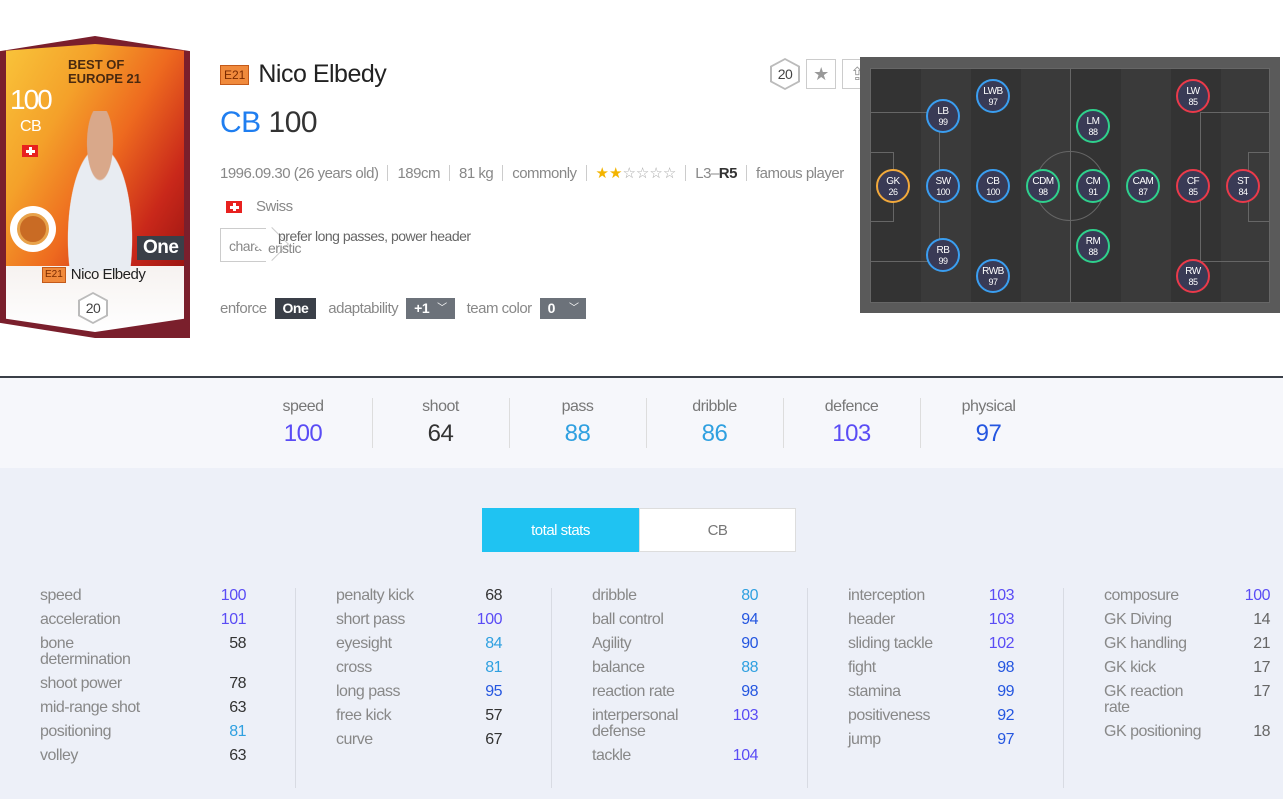  Describe the element at coordinates (493, 691) in the screenshot. I see `stat-value: 95` at that location.